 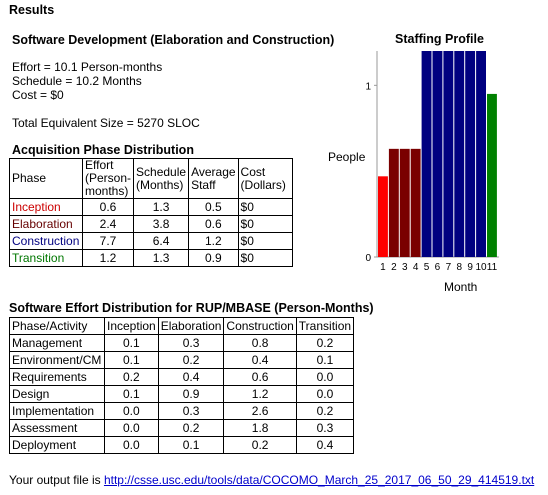 I want to click on col-header-inception: Inception, so click(x=131, y=326).